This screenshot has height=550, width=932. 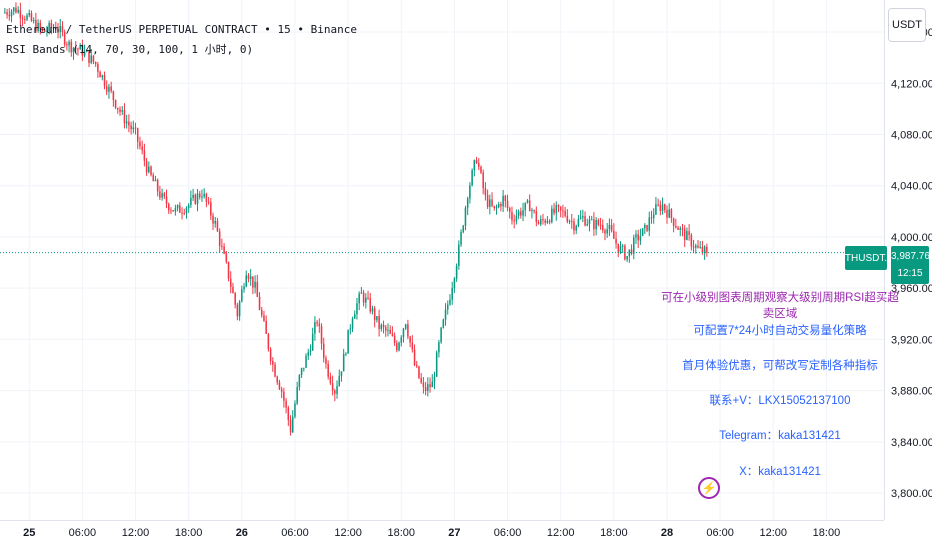 I want to click on time-tick-label: 18:00, so click(x=189, y=533).